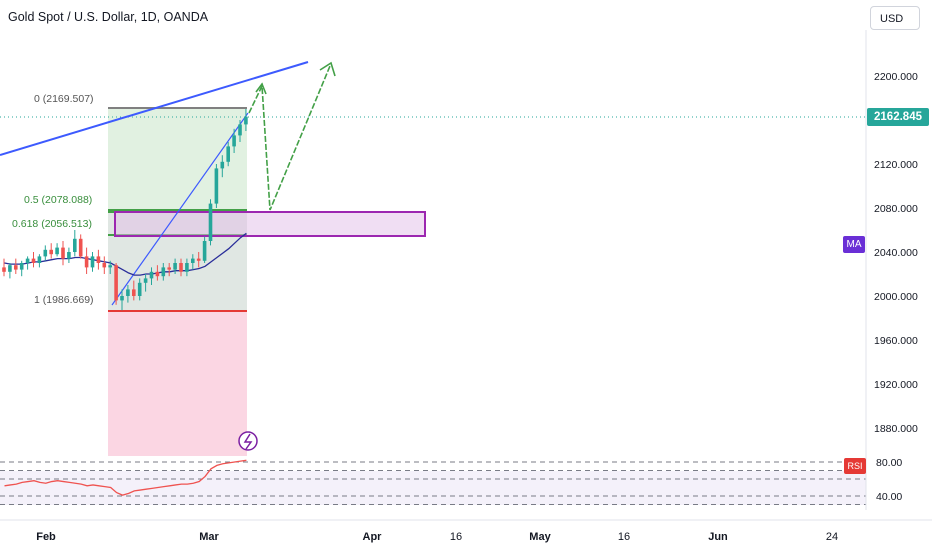 This screenshot has width=932, height=550. Describe the element at coordinates (64, 99) in the screenshot. I see `fib-label-0: 0 (2169.507)` at that location.